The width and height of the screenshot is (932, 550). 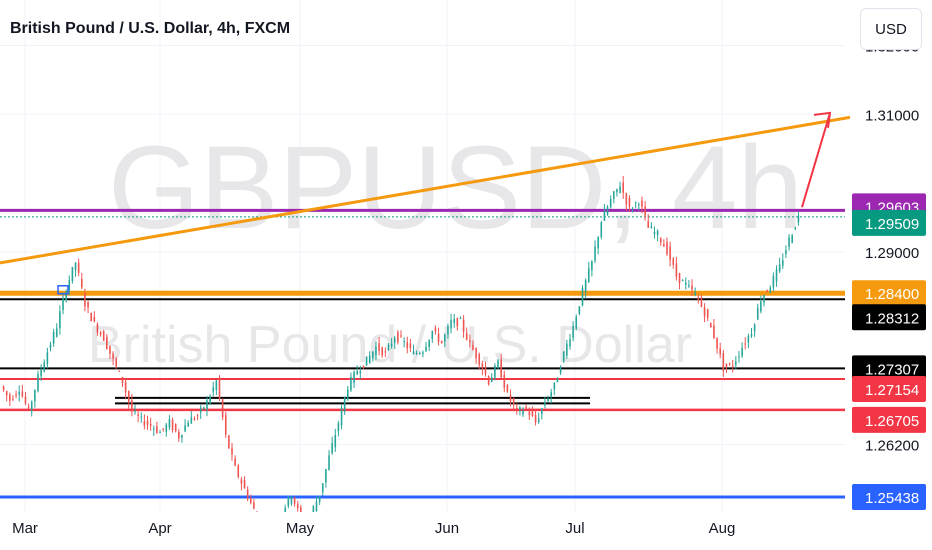 What do you see at coordinates (892, 446) in the screenshot?
I see `price-tick-label: 1.26200` at bounding box center [892, 446].